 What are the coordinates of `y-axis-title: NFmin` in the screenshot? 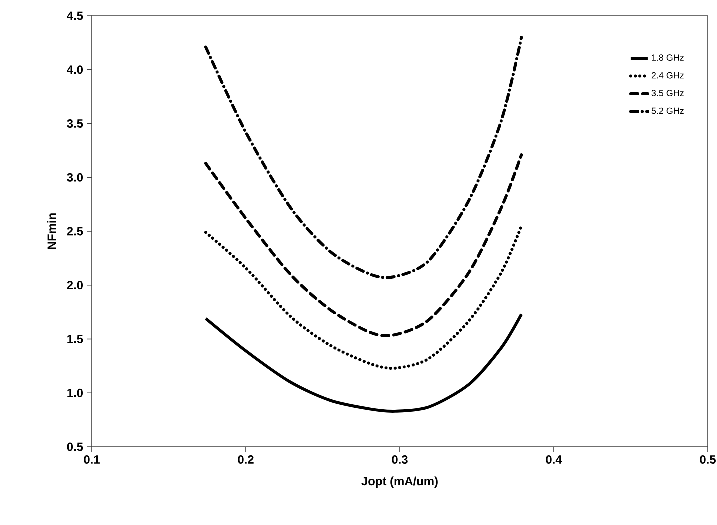 It's located at (51, 232).